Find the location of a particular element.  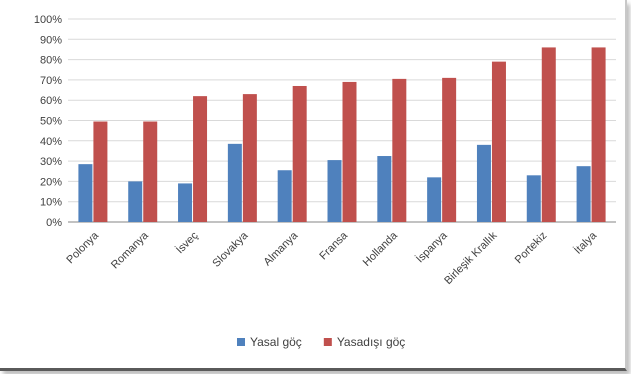

y-axis-ticks: 0% 10% 20% 30% 40% 50% 60% 70% 80% 90% 100% is located at coordinates (48, 121).